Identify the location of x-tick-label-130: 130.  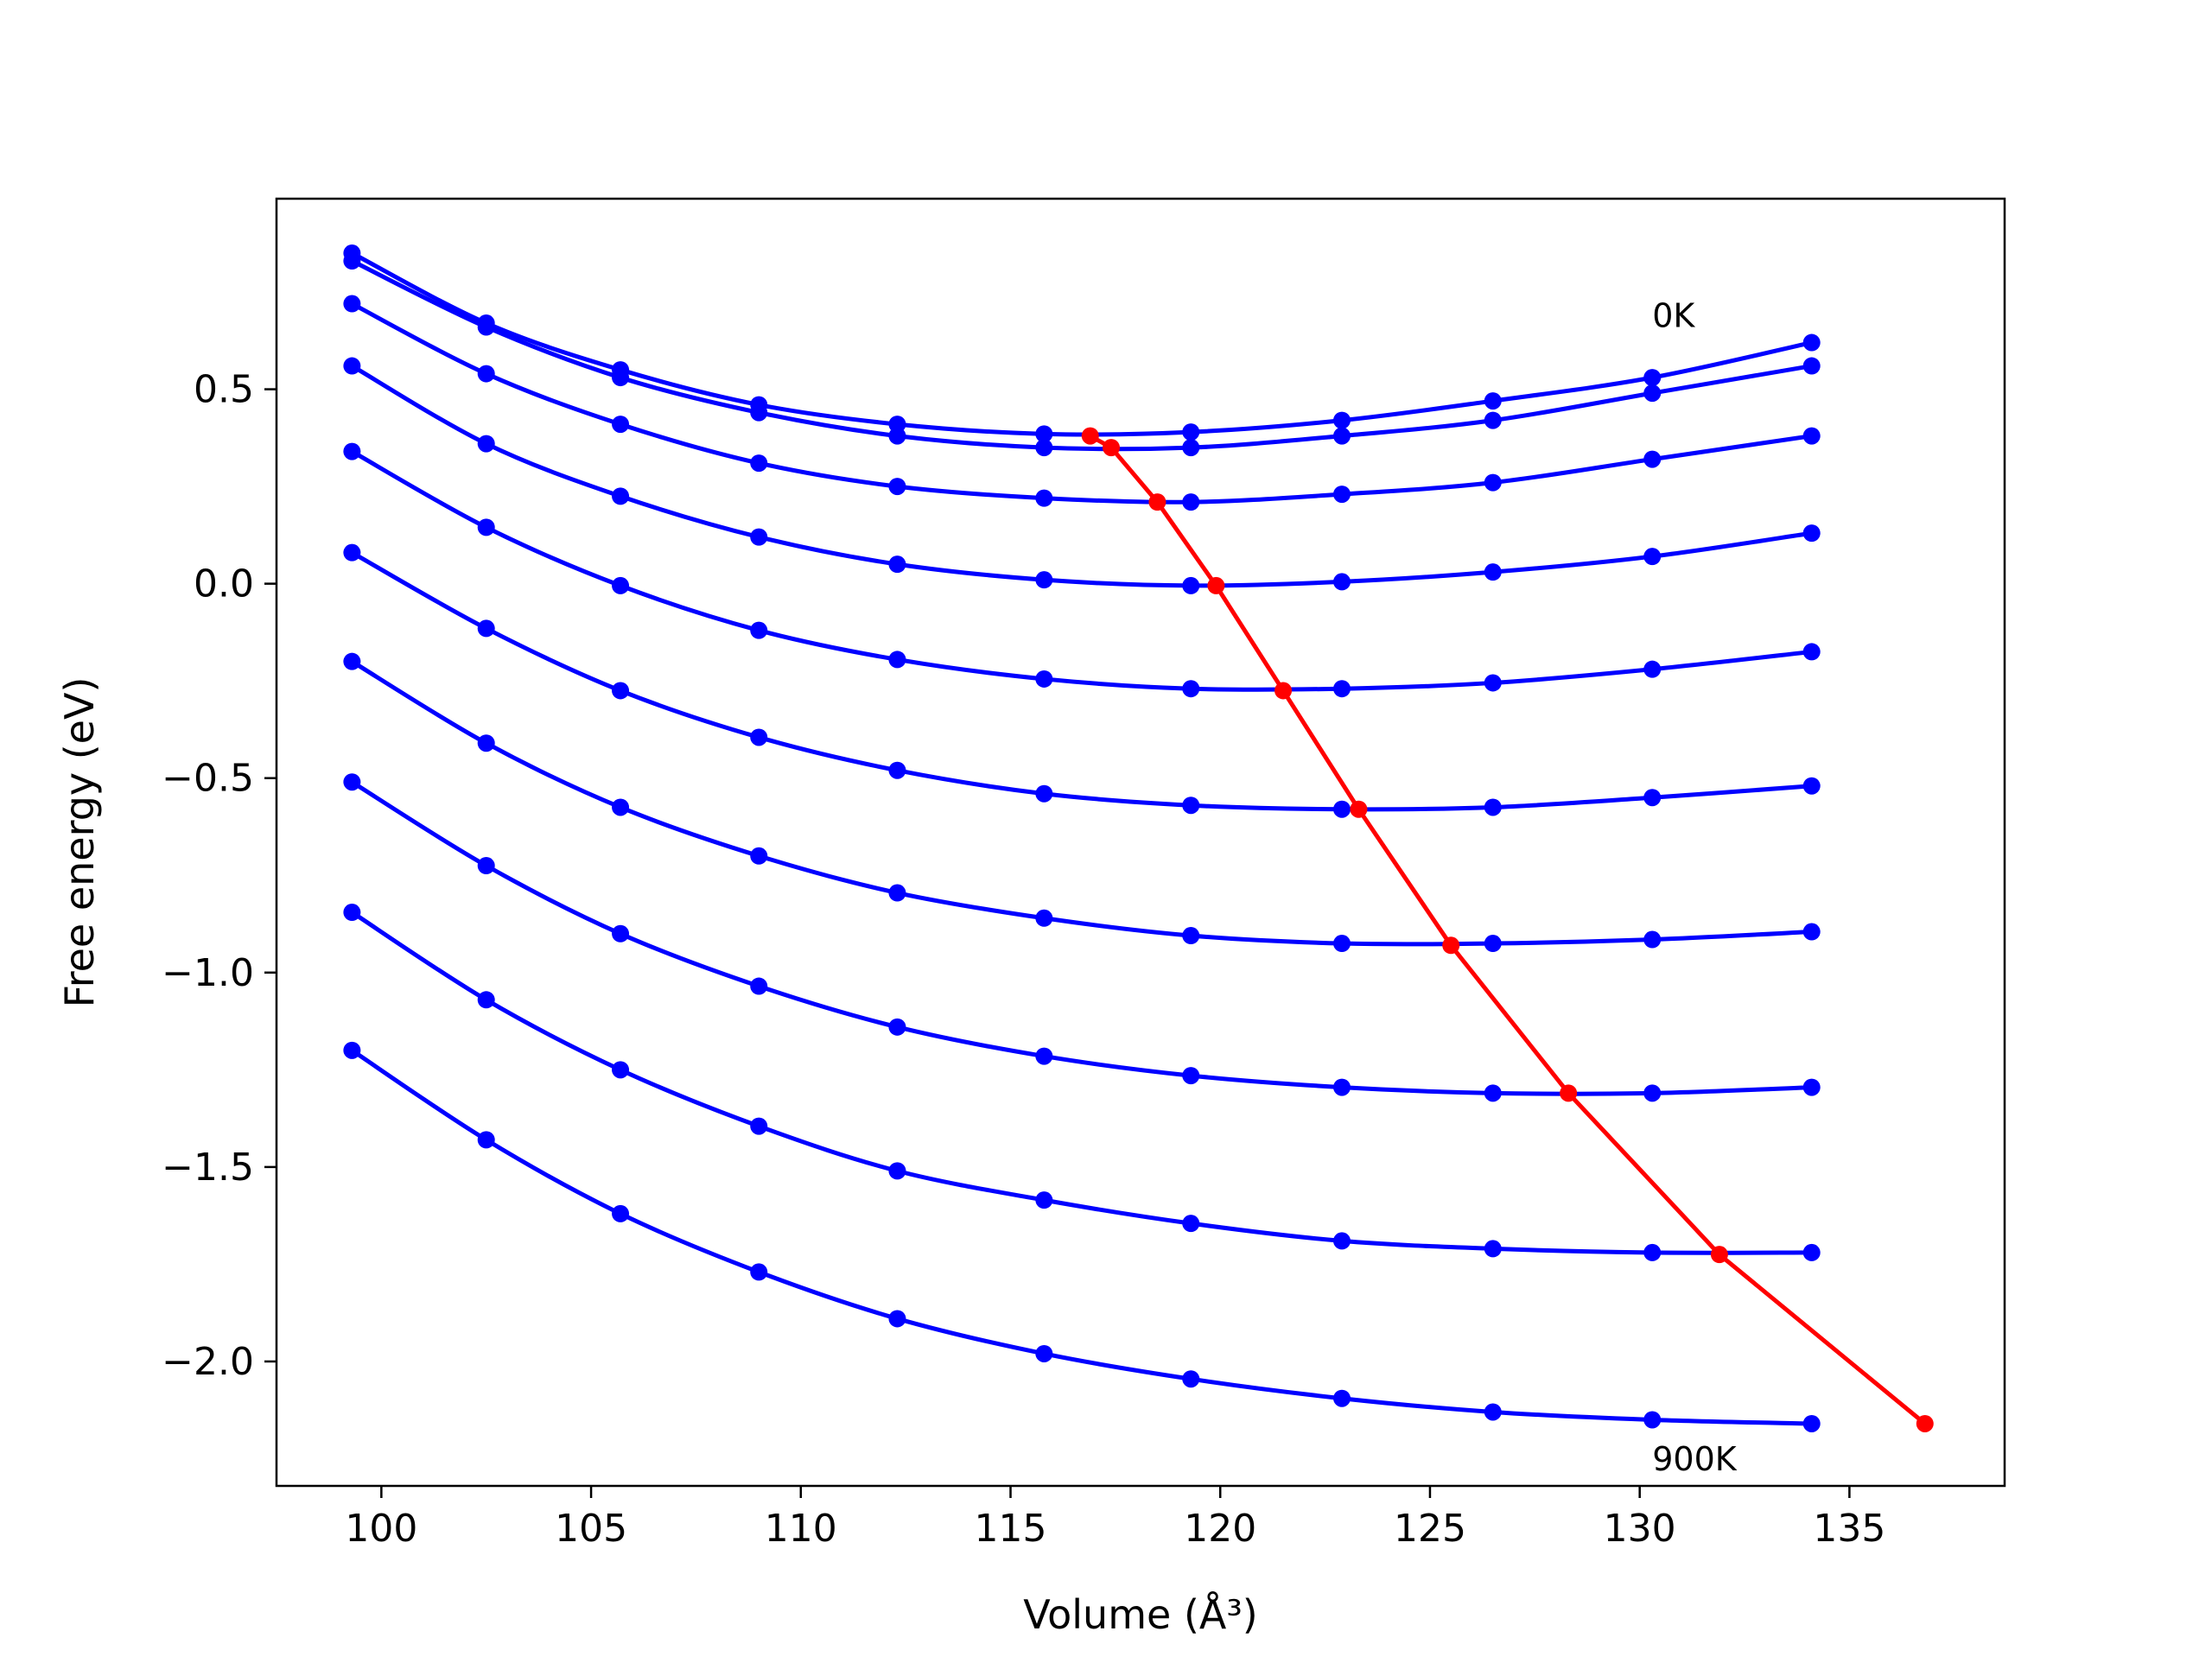
(1640, 1529).